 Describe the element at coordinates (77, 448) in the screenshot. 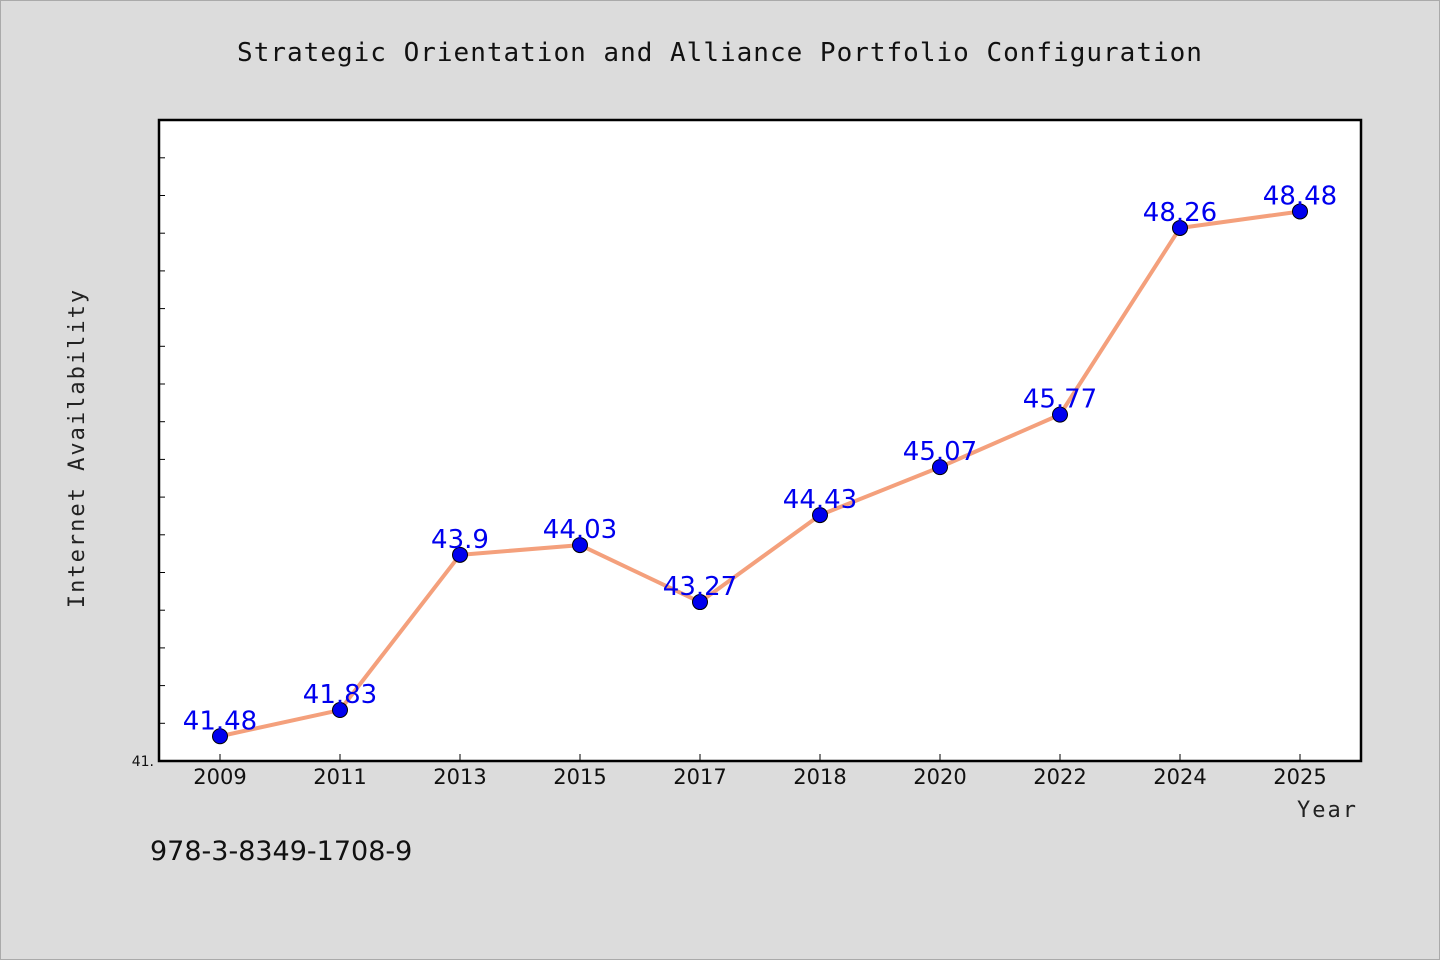

I see `y-axis-label: Internet Availability` at that location.